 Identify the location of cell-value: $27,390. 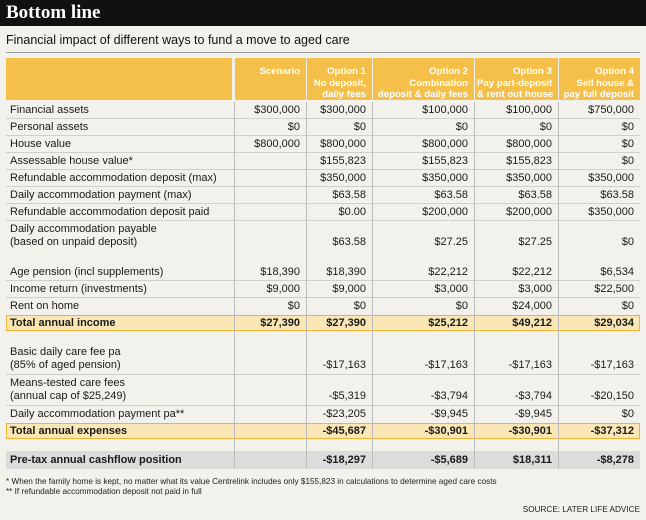
(280, 323).